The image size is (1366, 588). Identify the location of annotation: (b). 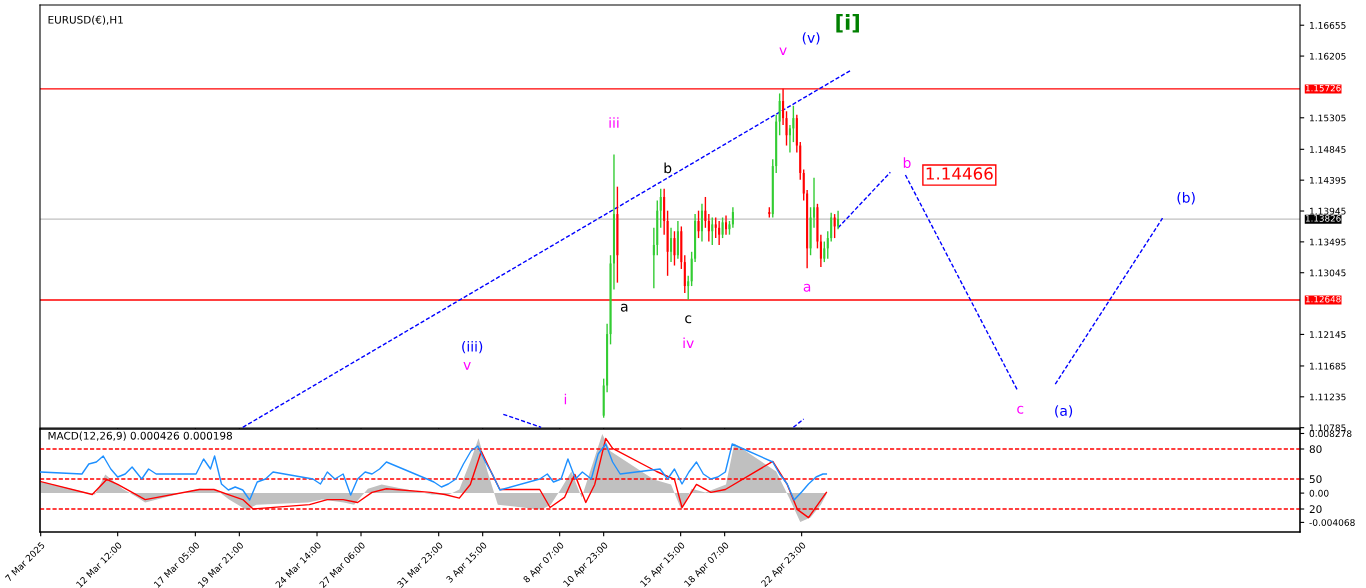
(1186, 198).